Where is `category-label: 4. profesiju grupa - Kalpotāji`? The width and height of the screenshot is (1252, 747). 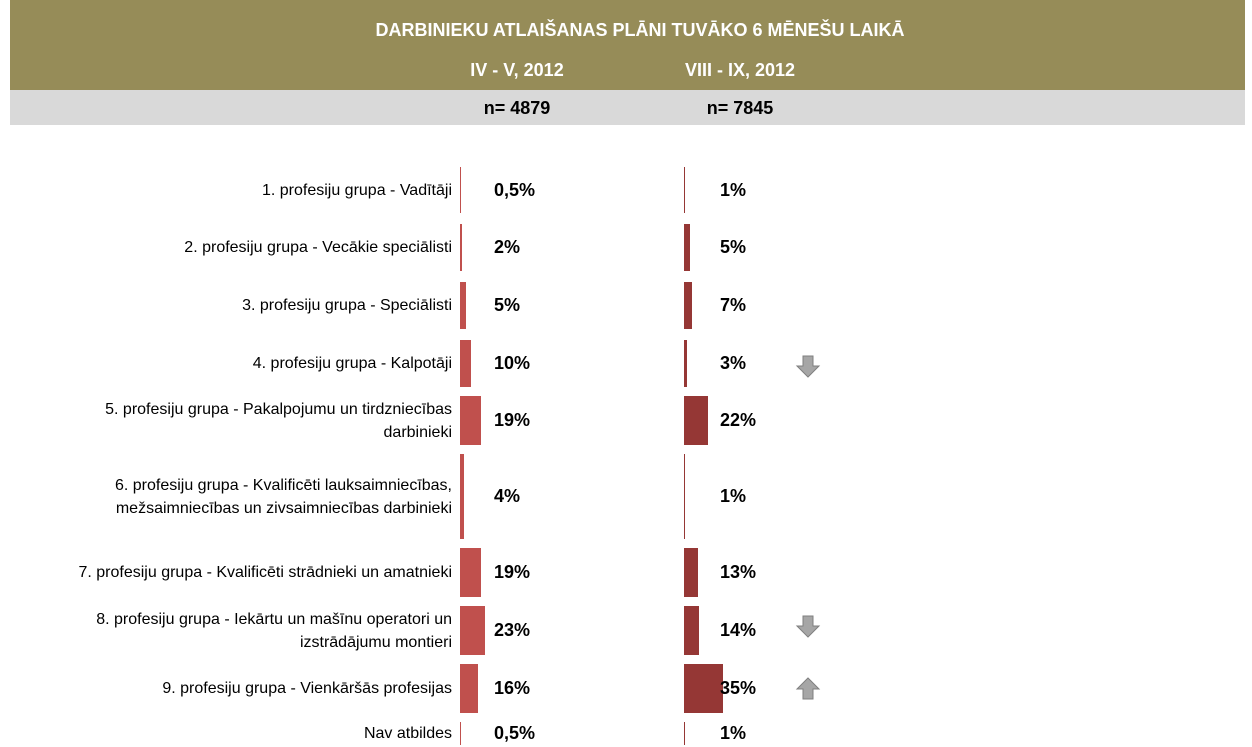
category-label: 4. profesiju grupa - Kalpotāji is located at coordinates (352, 363).